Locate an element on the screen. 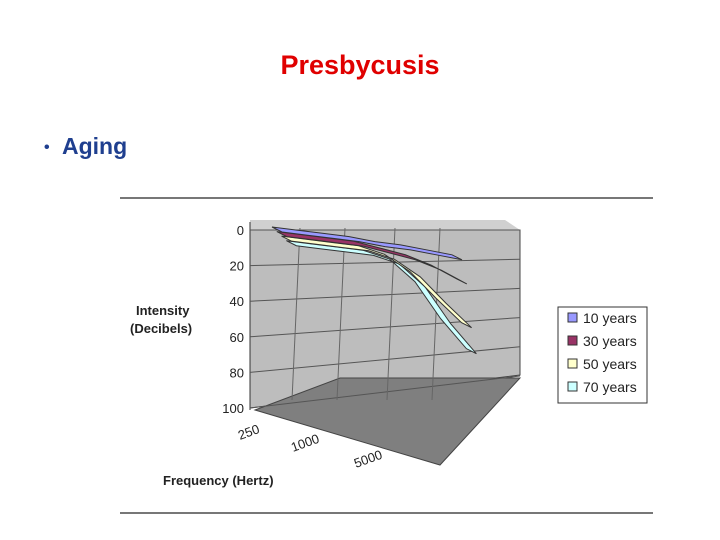 The height and width of the screenshot is (540, 720). slide-title: Presbycusis is located at coordinates (360, 65).